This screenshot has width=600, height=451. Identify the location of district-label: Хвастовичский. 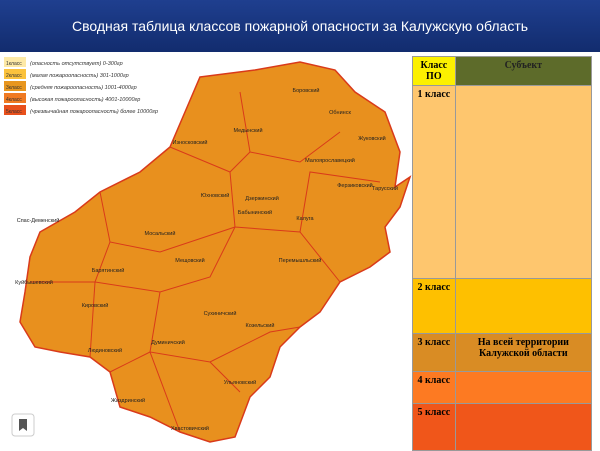
(190, 428).